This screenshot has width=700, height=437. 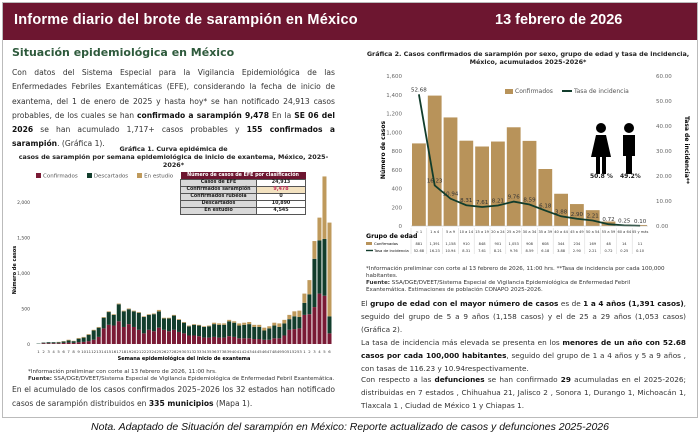 What do you see at coordinates (264, 351) in the screenshot?
I see `x-tick-label: 46` at bounding box center [264, 351].